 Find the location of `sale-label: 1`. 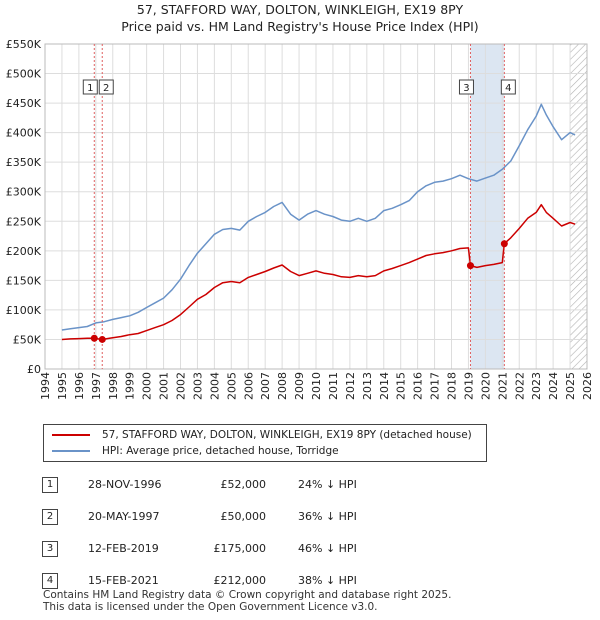

sale-label: 1 is located at coordinates (90, 88).